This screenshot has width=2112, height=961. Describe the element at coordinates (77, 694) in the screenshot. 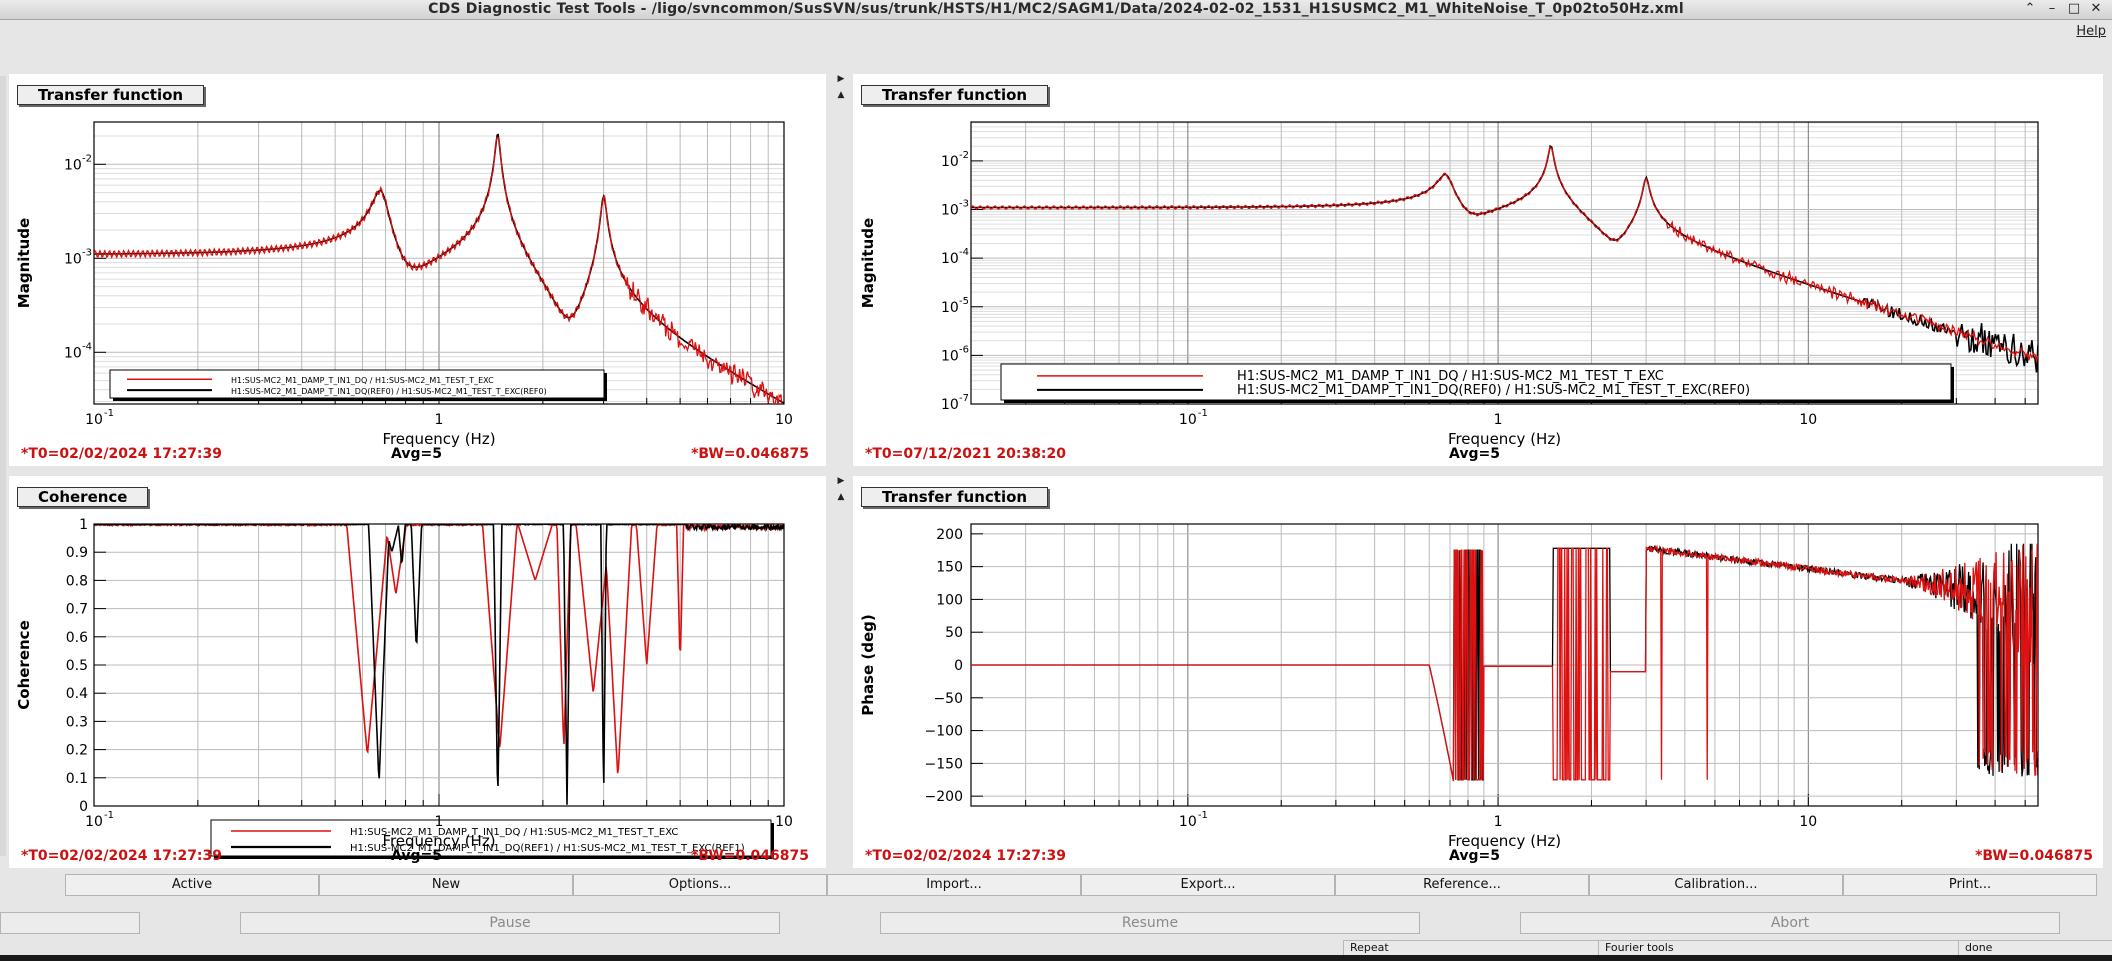

I see `y-tick-label: 0.4` at that location.